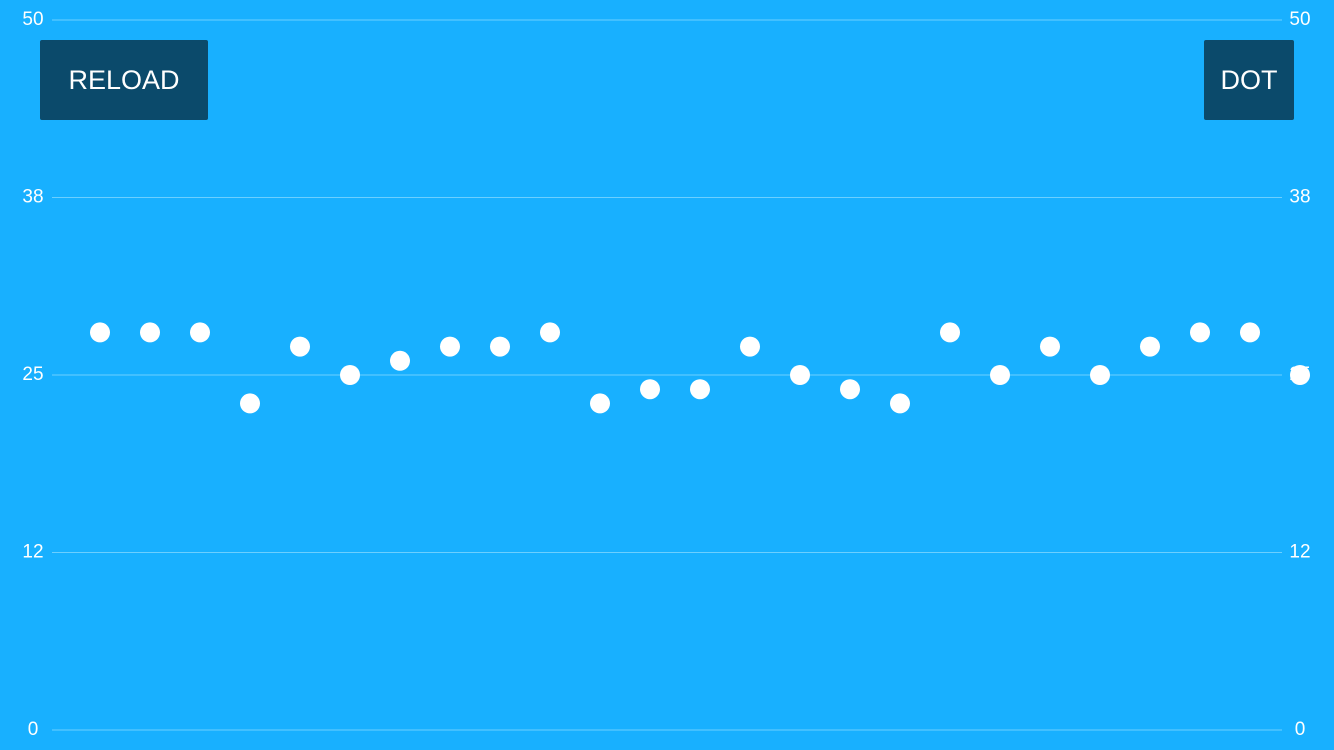  I want to click on y2-tick-label: 12, so click(1299, 552).